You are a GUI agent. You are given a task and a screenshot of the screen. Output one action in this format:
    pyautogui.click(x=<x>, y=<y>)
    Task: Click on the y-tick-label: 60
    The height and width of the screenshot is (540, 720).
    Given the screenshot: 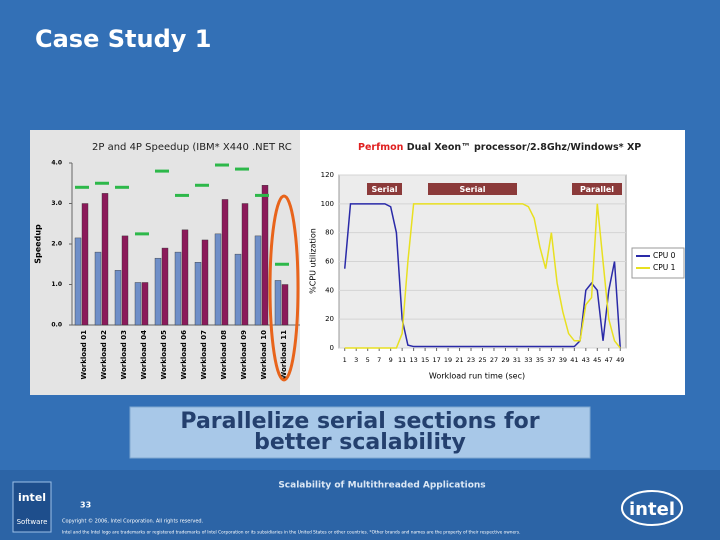 What is the action you would take?
    pyautogui.click(x=329, y=262)
    